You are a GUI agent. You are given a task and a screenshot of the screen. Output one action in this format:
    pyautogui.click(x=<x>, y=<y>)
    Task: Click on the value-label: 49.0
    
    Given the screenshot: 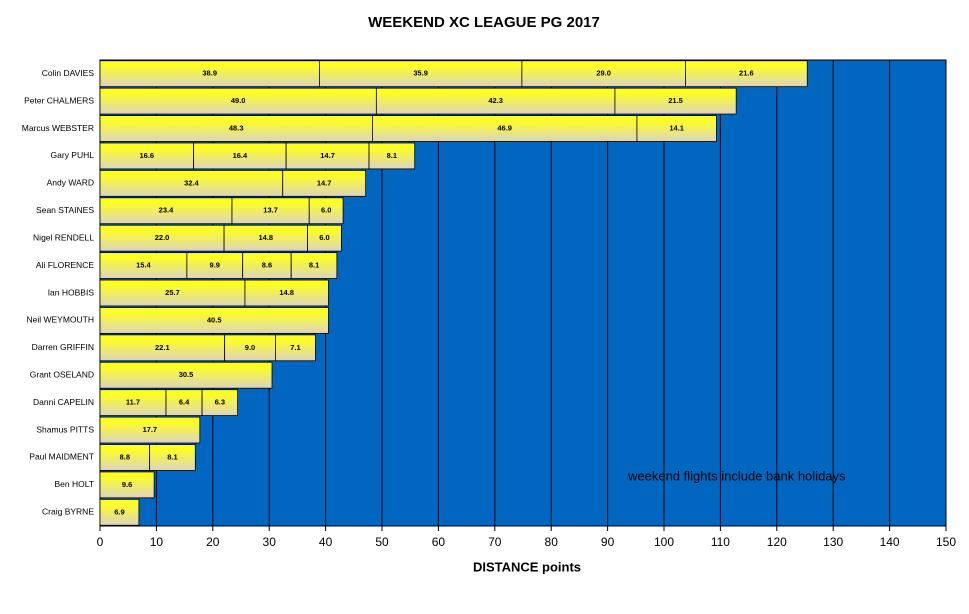 What is the action you would take?
    pyautogui.click(x=238, y=100)
    